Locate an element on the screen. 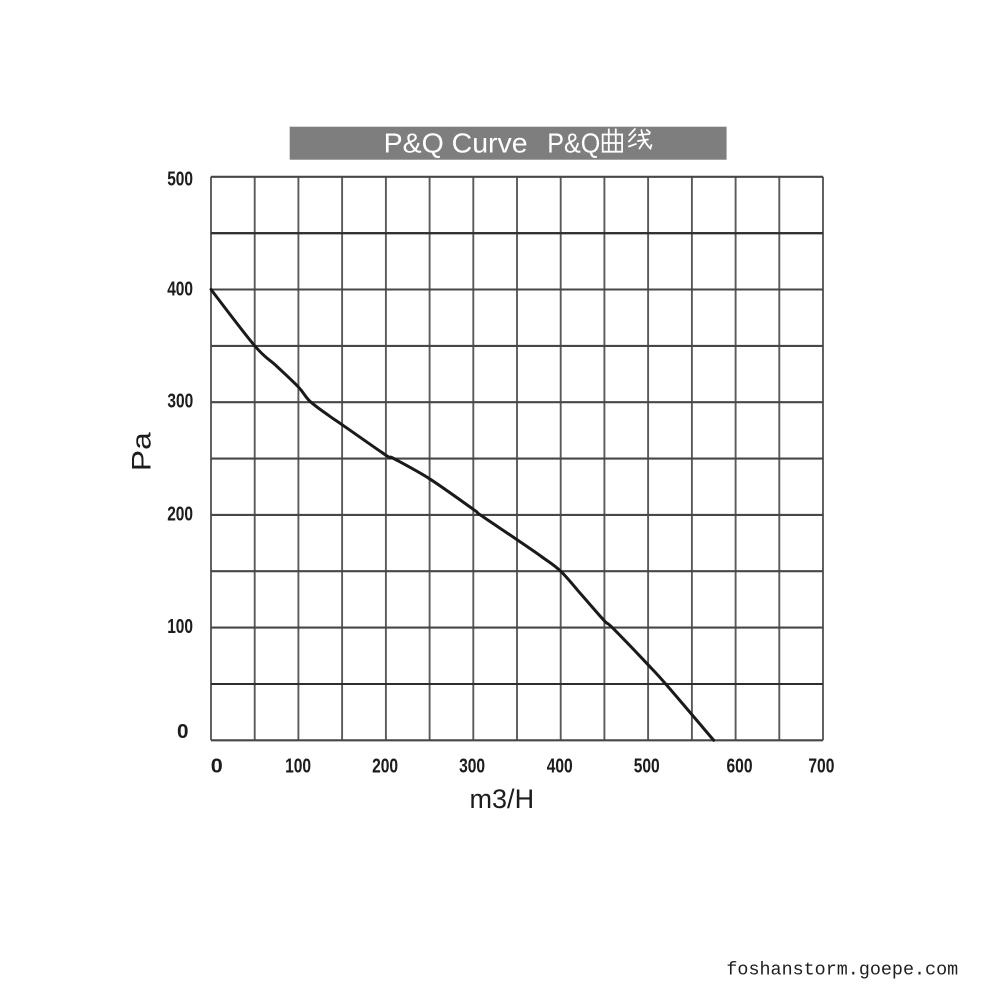 This screenshot has height=990, width=990. svg-text: foshanstorm.goepe.com is located at coordinates (842, 970).